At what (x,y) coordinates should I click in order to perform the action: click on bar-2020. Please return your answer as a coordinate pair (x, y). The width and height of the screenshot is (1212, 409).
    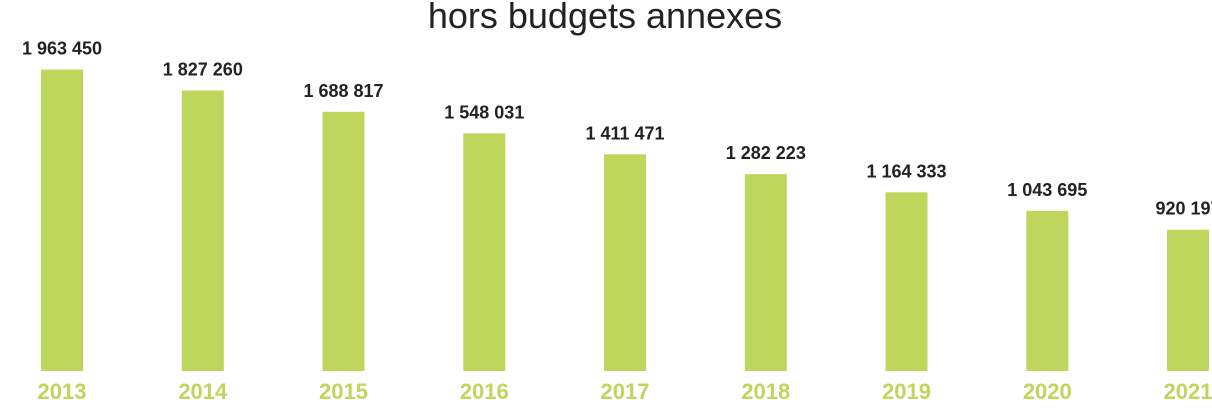
    Looking at the image, I should click on (1047, 290).